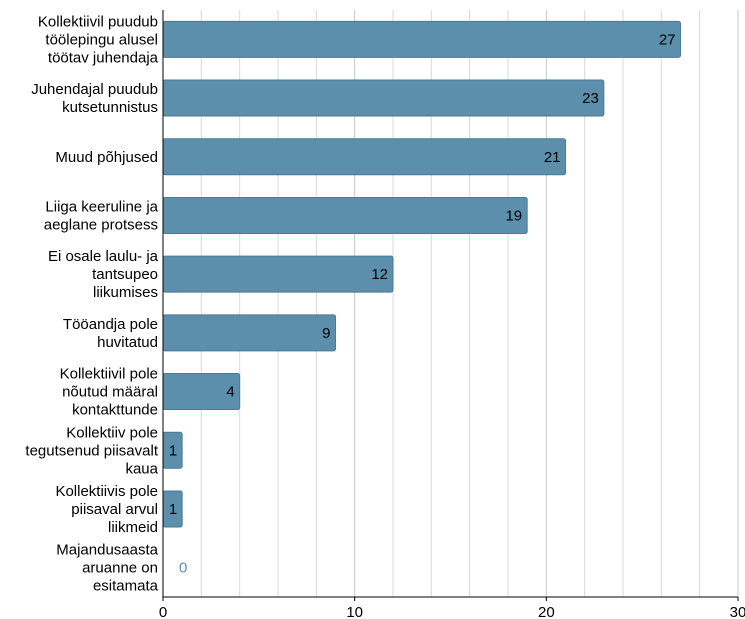 The width and height of the screenshot is (745, 619). Describe the element at coordinates (230, 392) in the screenshot. I see `data-label: 4` at that location.